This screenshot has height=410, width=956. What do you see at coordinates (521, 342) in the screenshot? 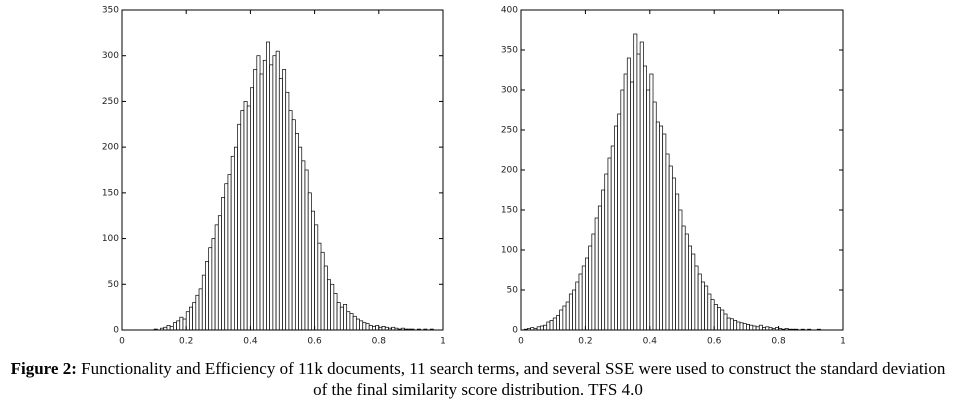
I see `x-tick-label: 0` at bounding box center [521, 342].